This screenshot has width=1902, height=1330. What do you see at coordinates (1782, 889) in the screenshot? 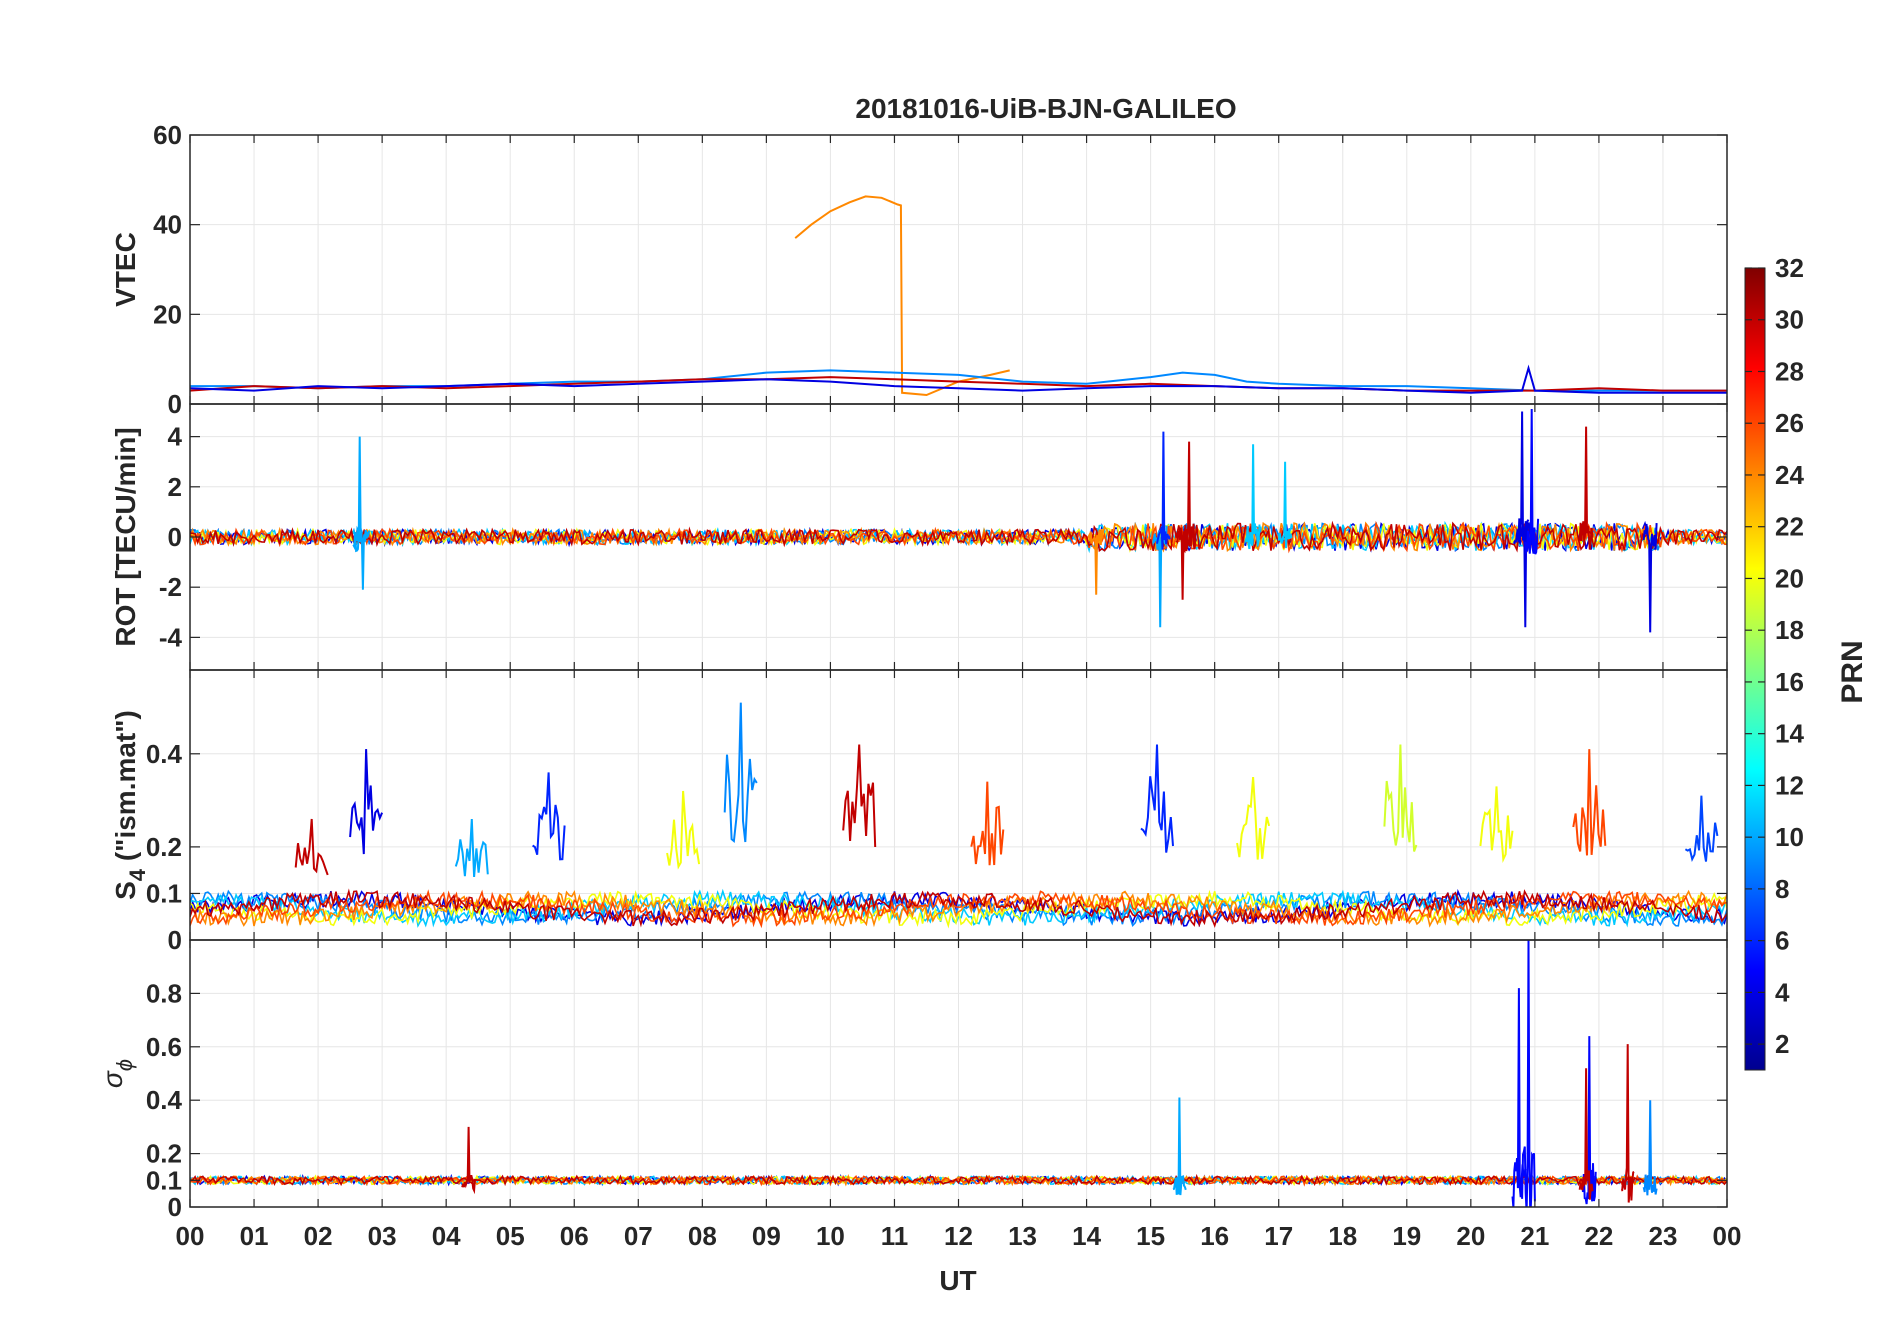
I see `colorbar-tick-label: 8` at bounding box center [1782, 889].